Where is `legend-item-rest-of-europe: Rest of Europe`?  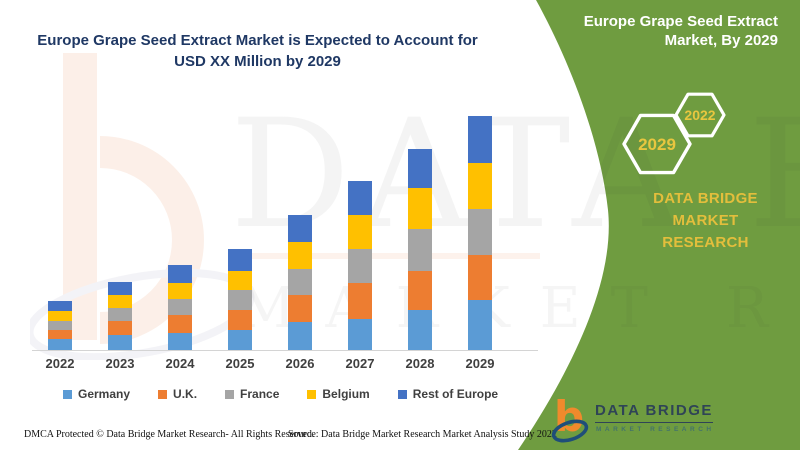
legend-item-rest-of-europe: Rest of Europe is located at coordinates (448, 394).